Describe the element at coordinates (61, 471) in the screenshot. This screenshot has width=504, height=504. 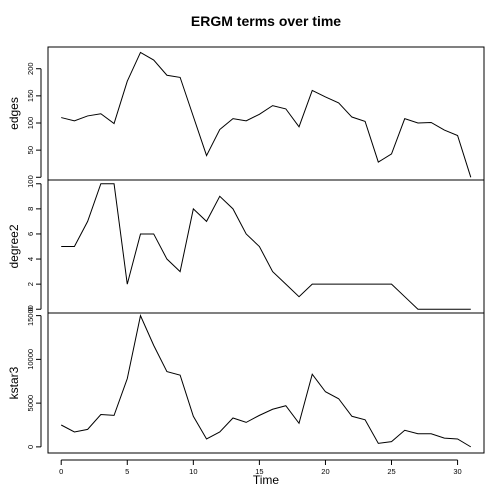
I see `x-tick-label: 0` at that location.